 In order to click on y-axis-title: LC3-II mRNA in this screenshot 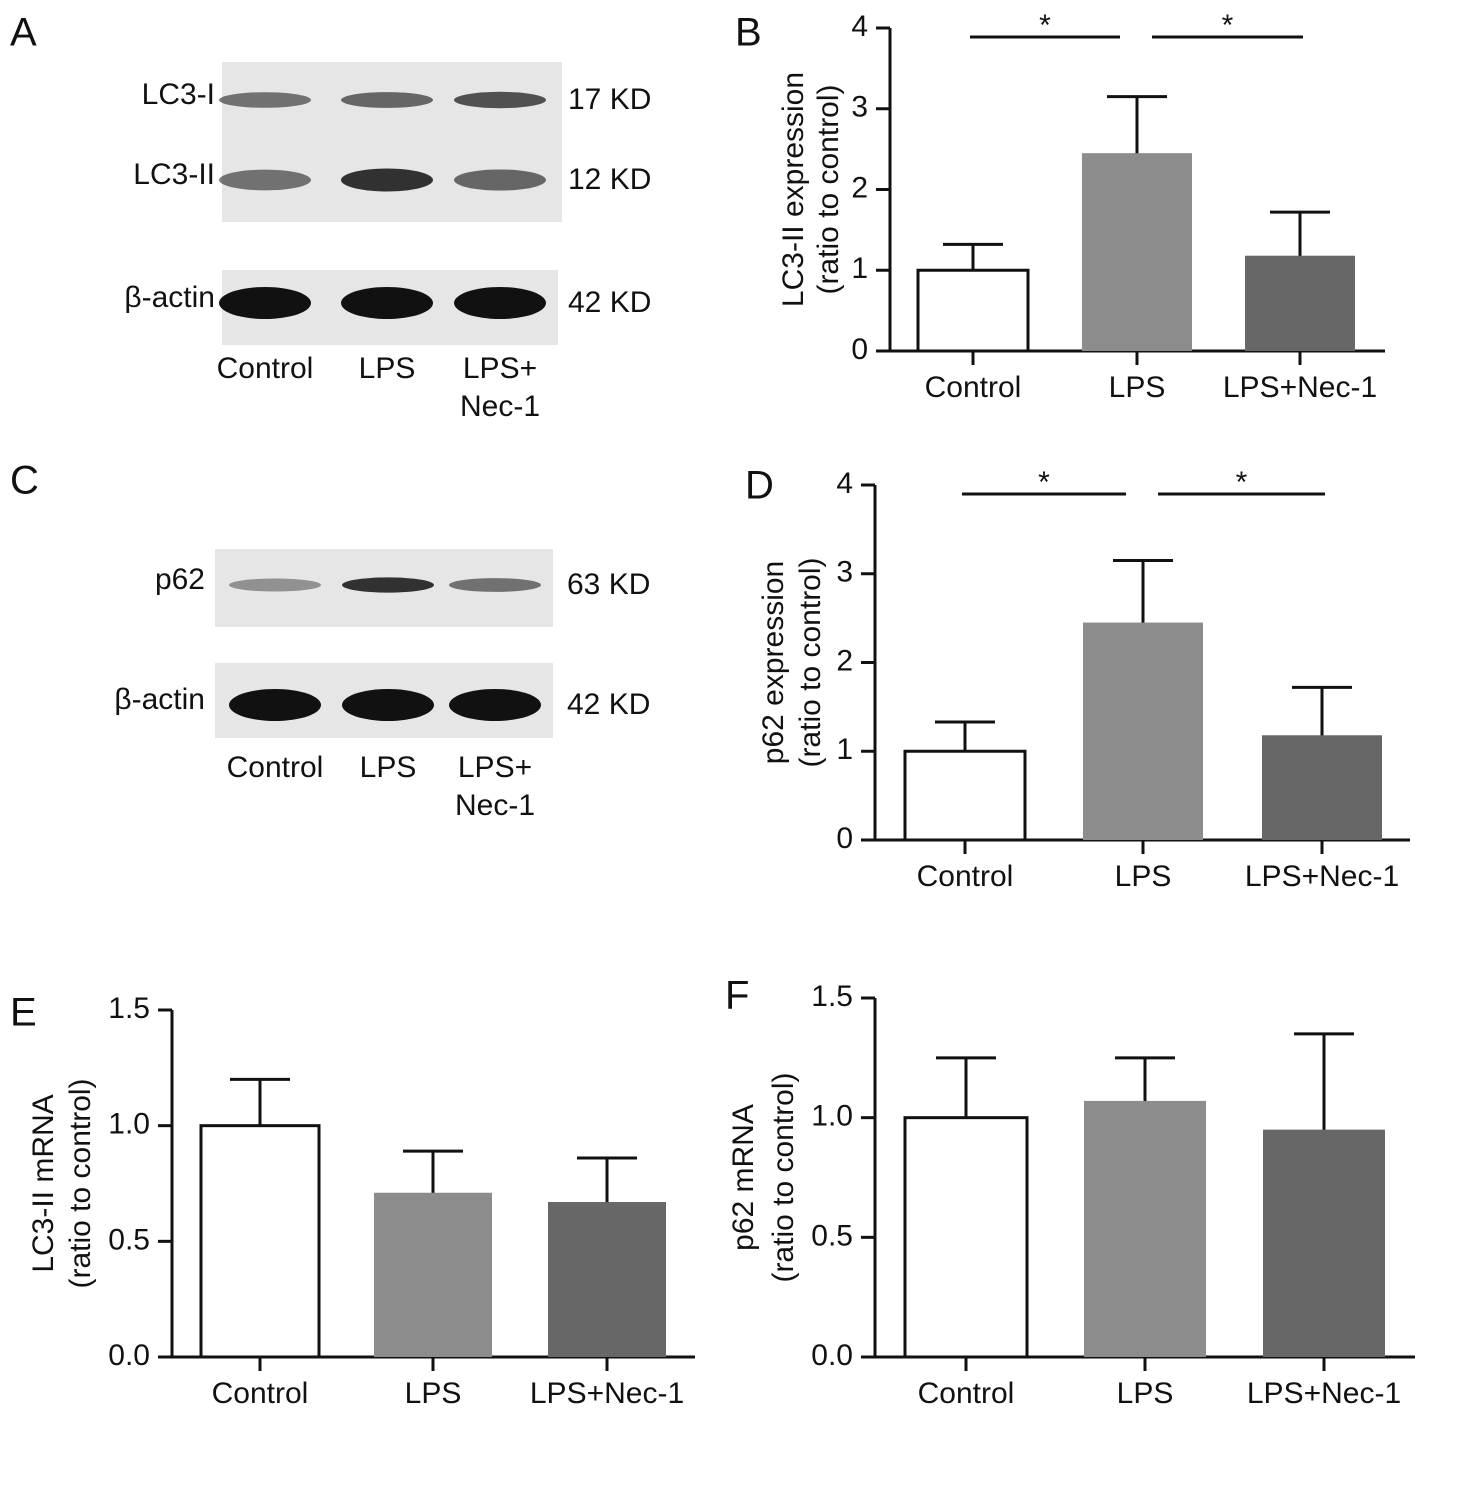, I will do `click(43, 1183)`.